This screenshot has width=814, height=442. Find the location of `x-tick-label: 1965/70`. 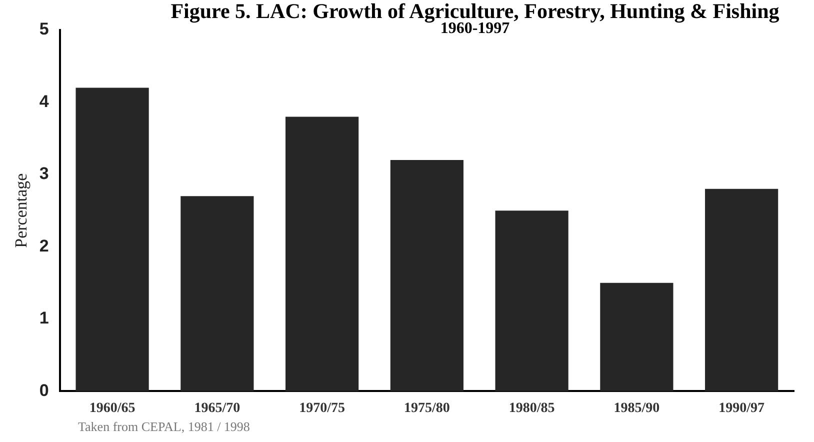

x-tick-label: 1965/70 is located at coordinates (217, 408).